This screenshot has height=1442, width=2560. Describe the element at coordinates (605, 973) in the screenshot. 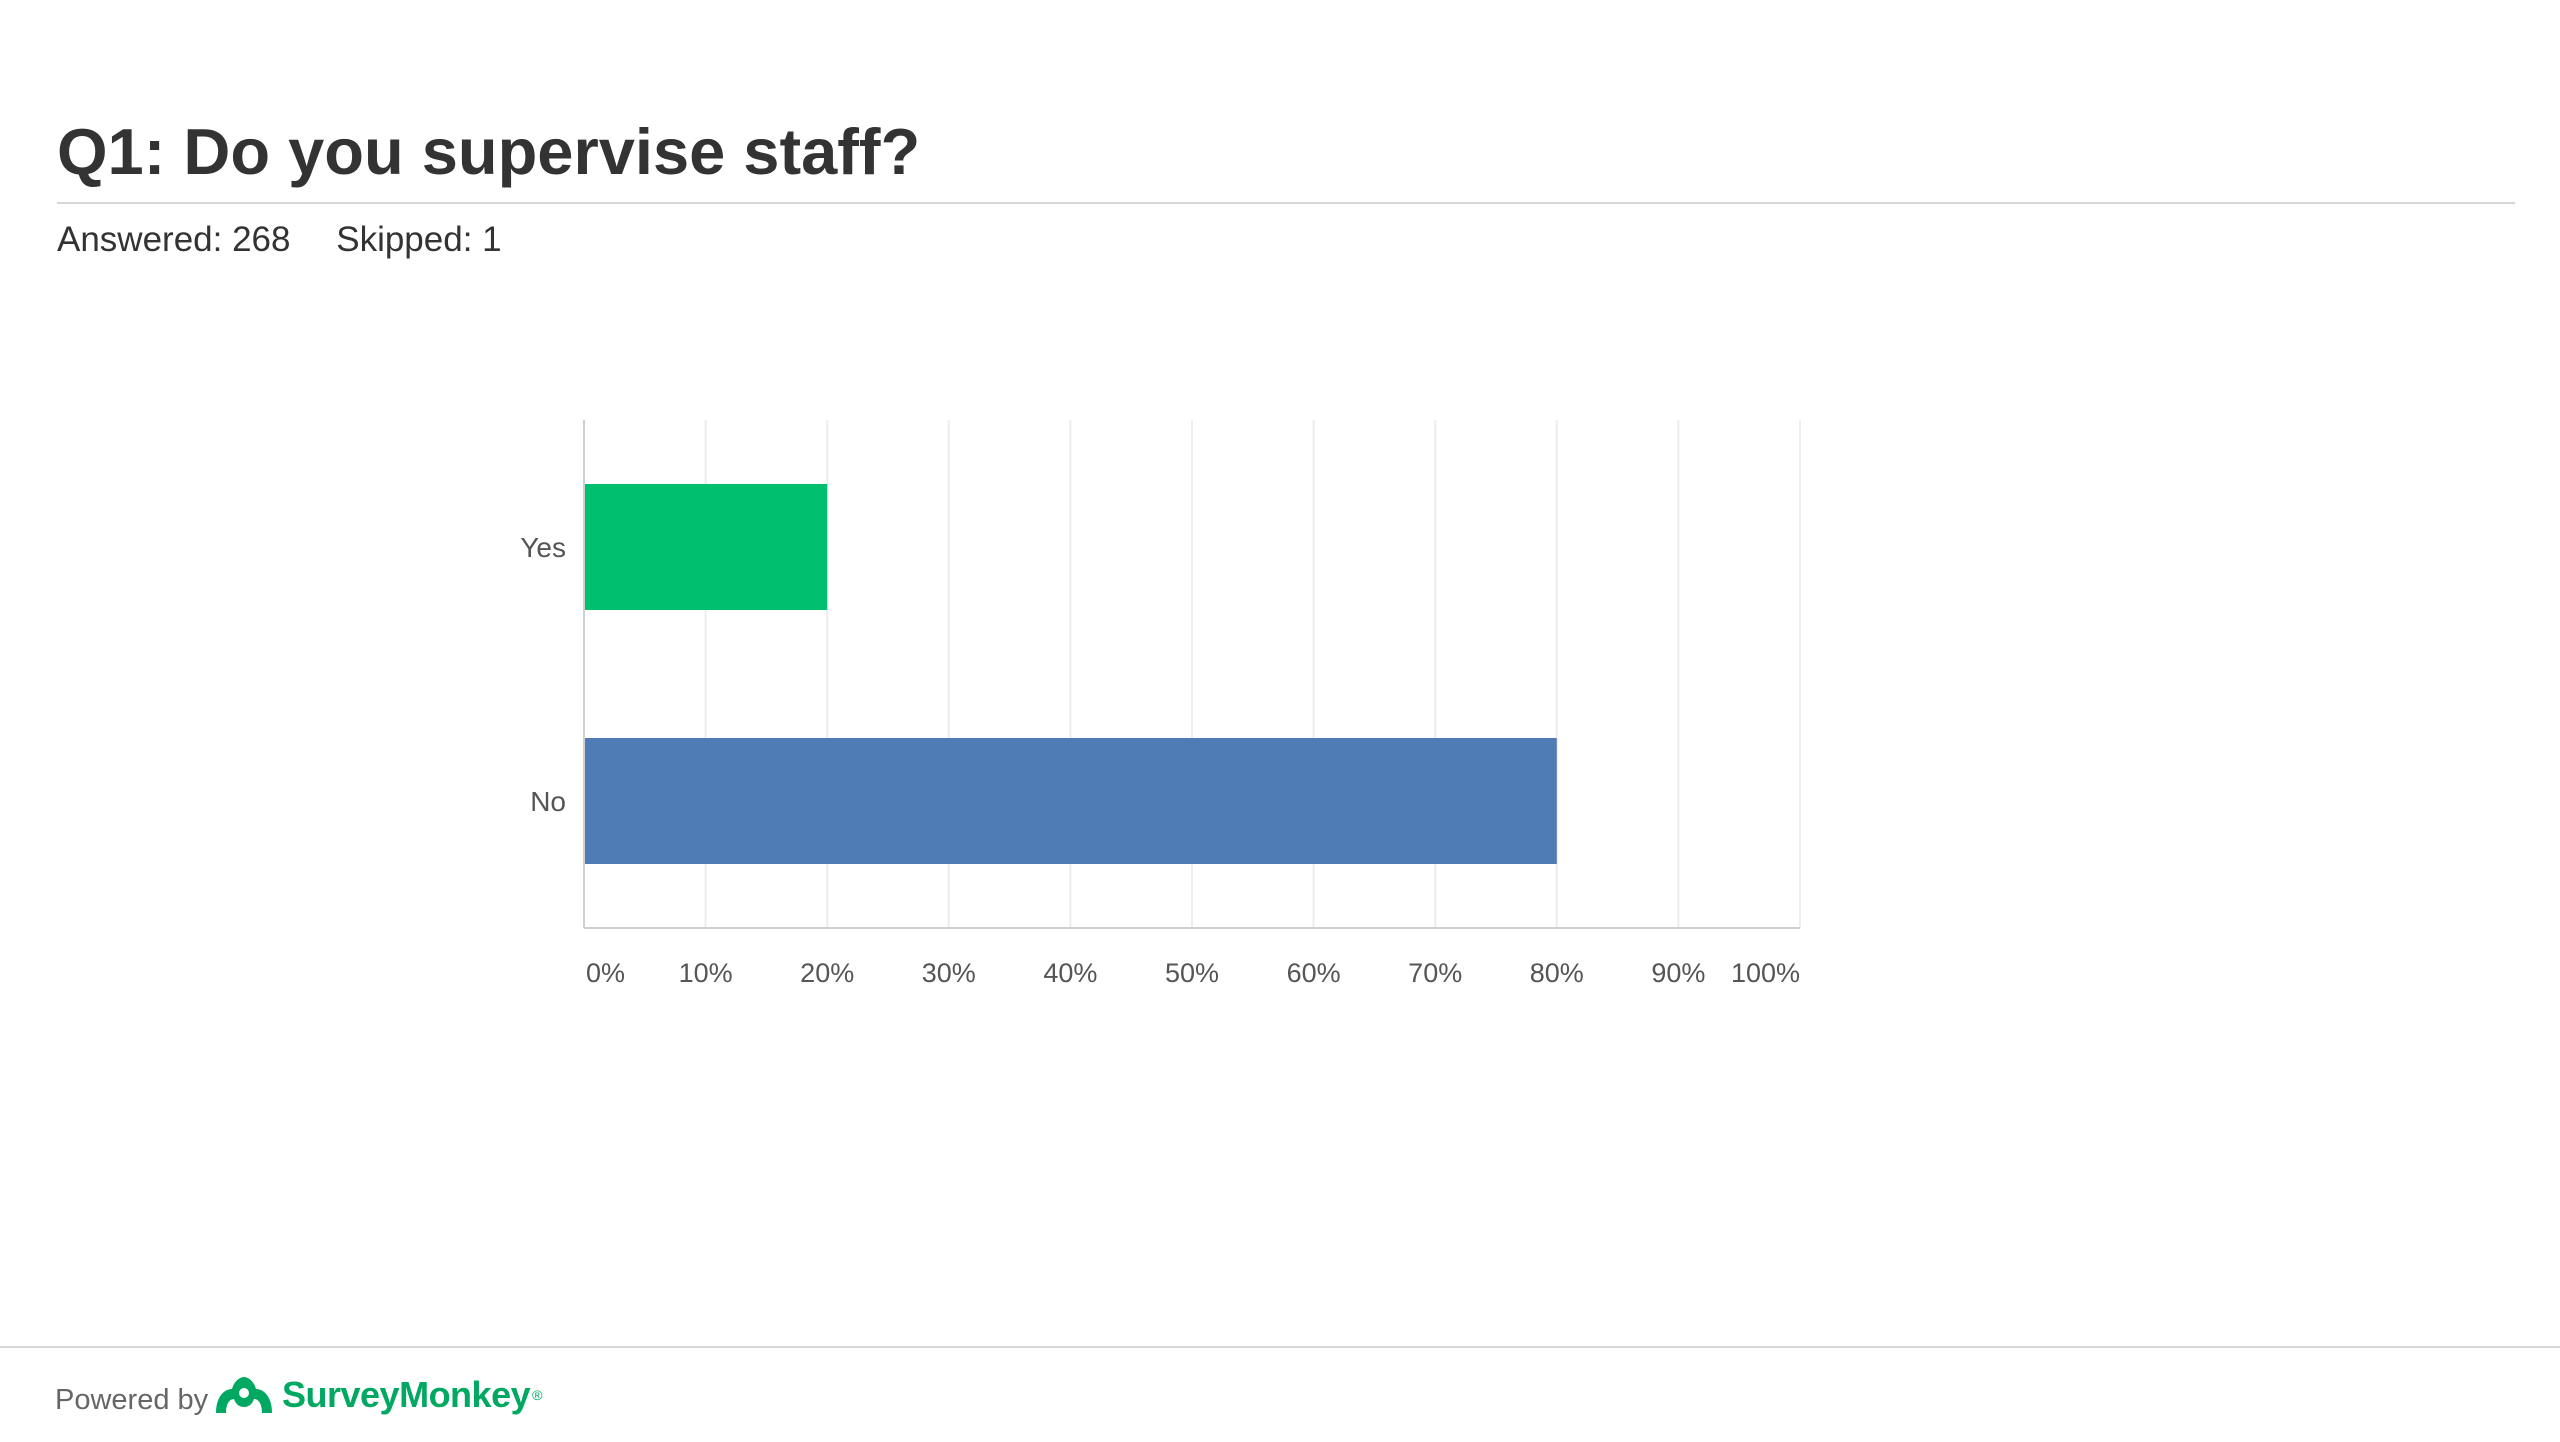

I see `x-tick-label: 0%` at that location.